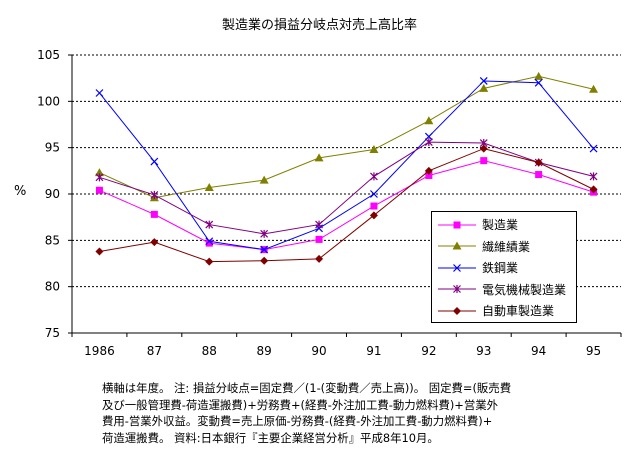 Image resolution: width=639 pixels, height=454 pixels. I want to click on y-tick-label-100: 100, so click(48, 101).